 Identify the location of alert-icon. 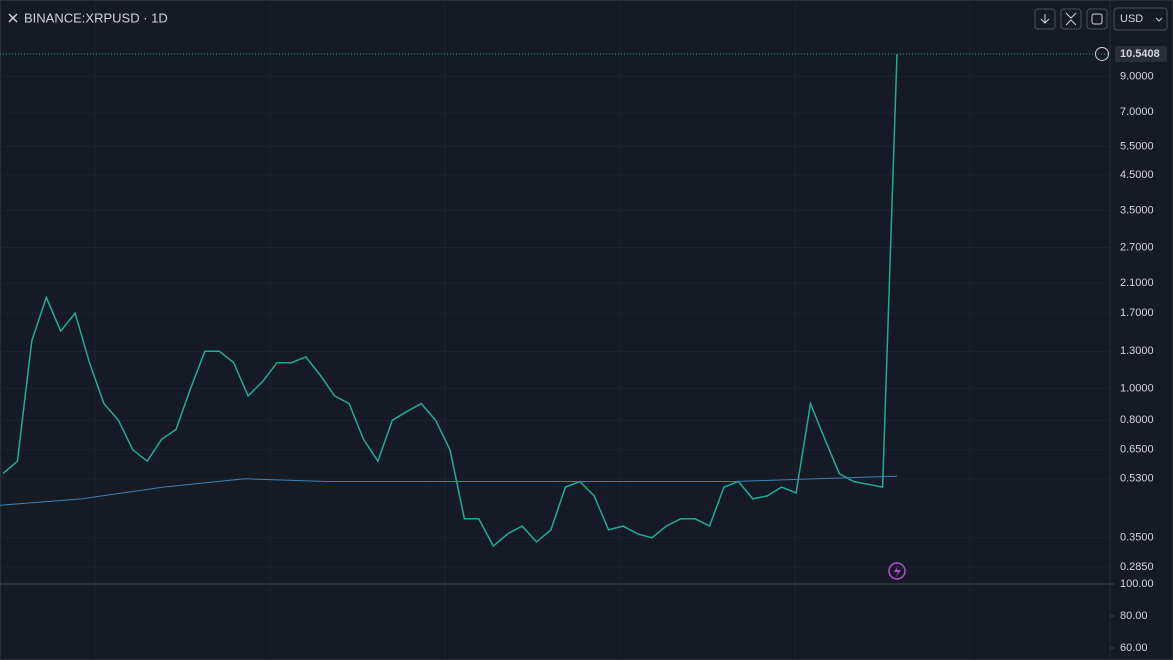
(897, 571).